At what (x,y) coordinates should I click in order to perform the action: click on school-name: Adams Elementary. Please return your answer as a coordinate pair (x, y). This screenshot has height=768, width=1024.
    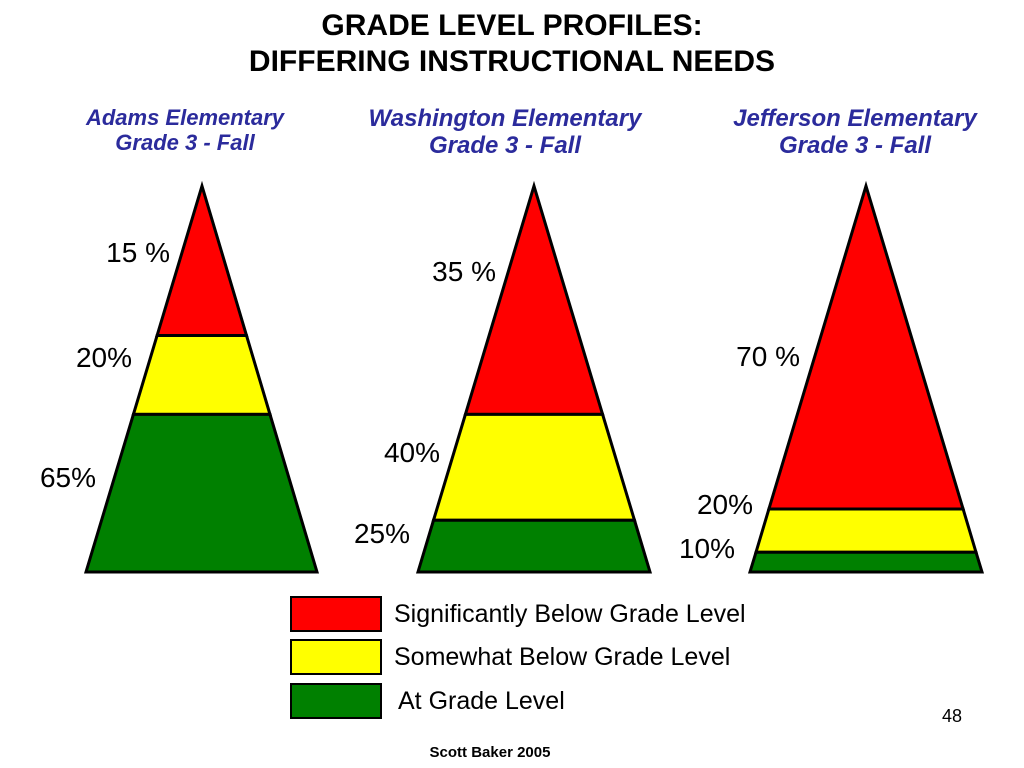
    Looking at the image, I should click on (185, 117).